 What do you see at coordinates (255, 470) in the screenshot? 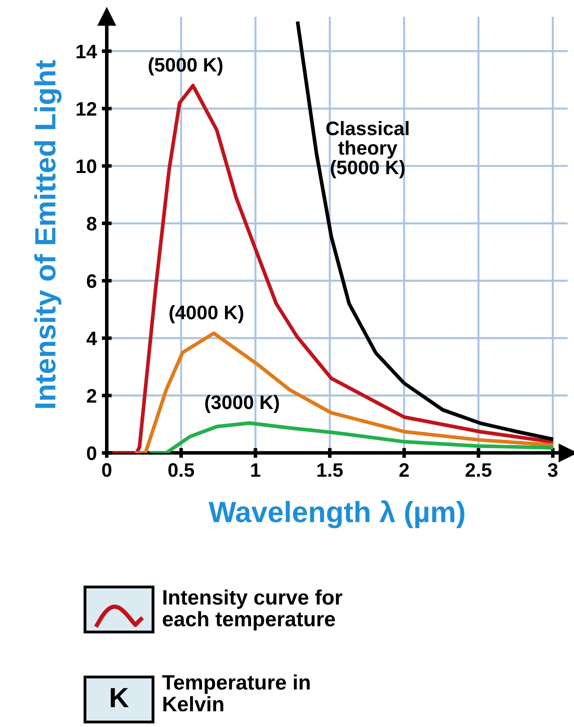
I see `x-tick-label: 1` at bounding box center [255, 470].